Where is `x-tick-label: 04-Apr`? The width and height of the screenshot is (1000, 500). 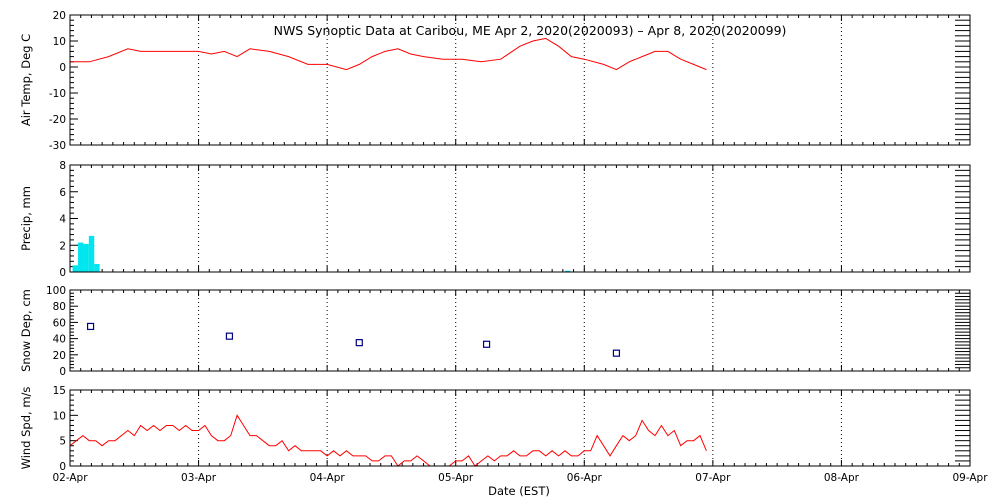
x-tick-label: 04-Apr is located at coordinates (328, 478).